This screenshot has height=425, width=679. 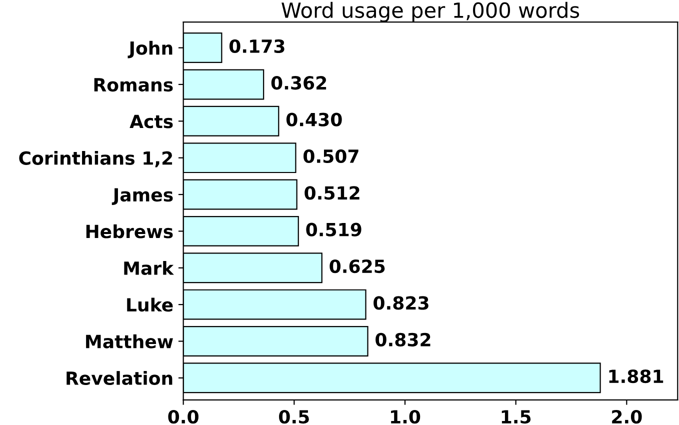 I want to click on x-tick-label: 0.5, so click(x=294, y=417).